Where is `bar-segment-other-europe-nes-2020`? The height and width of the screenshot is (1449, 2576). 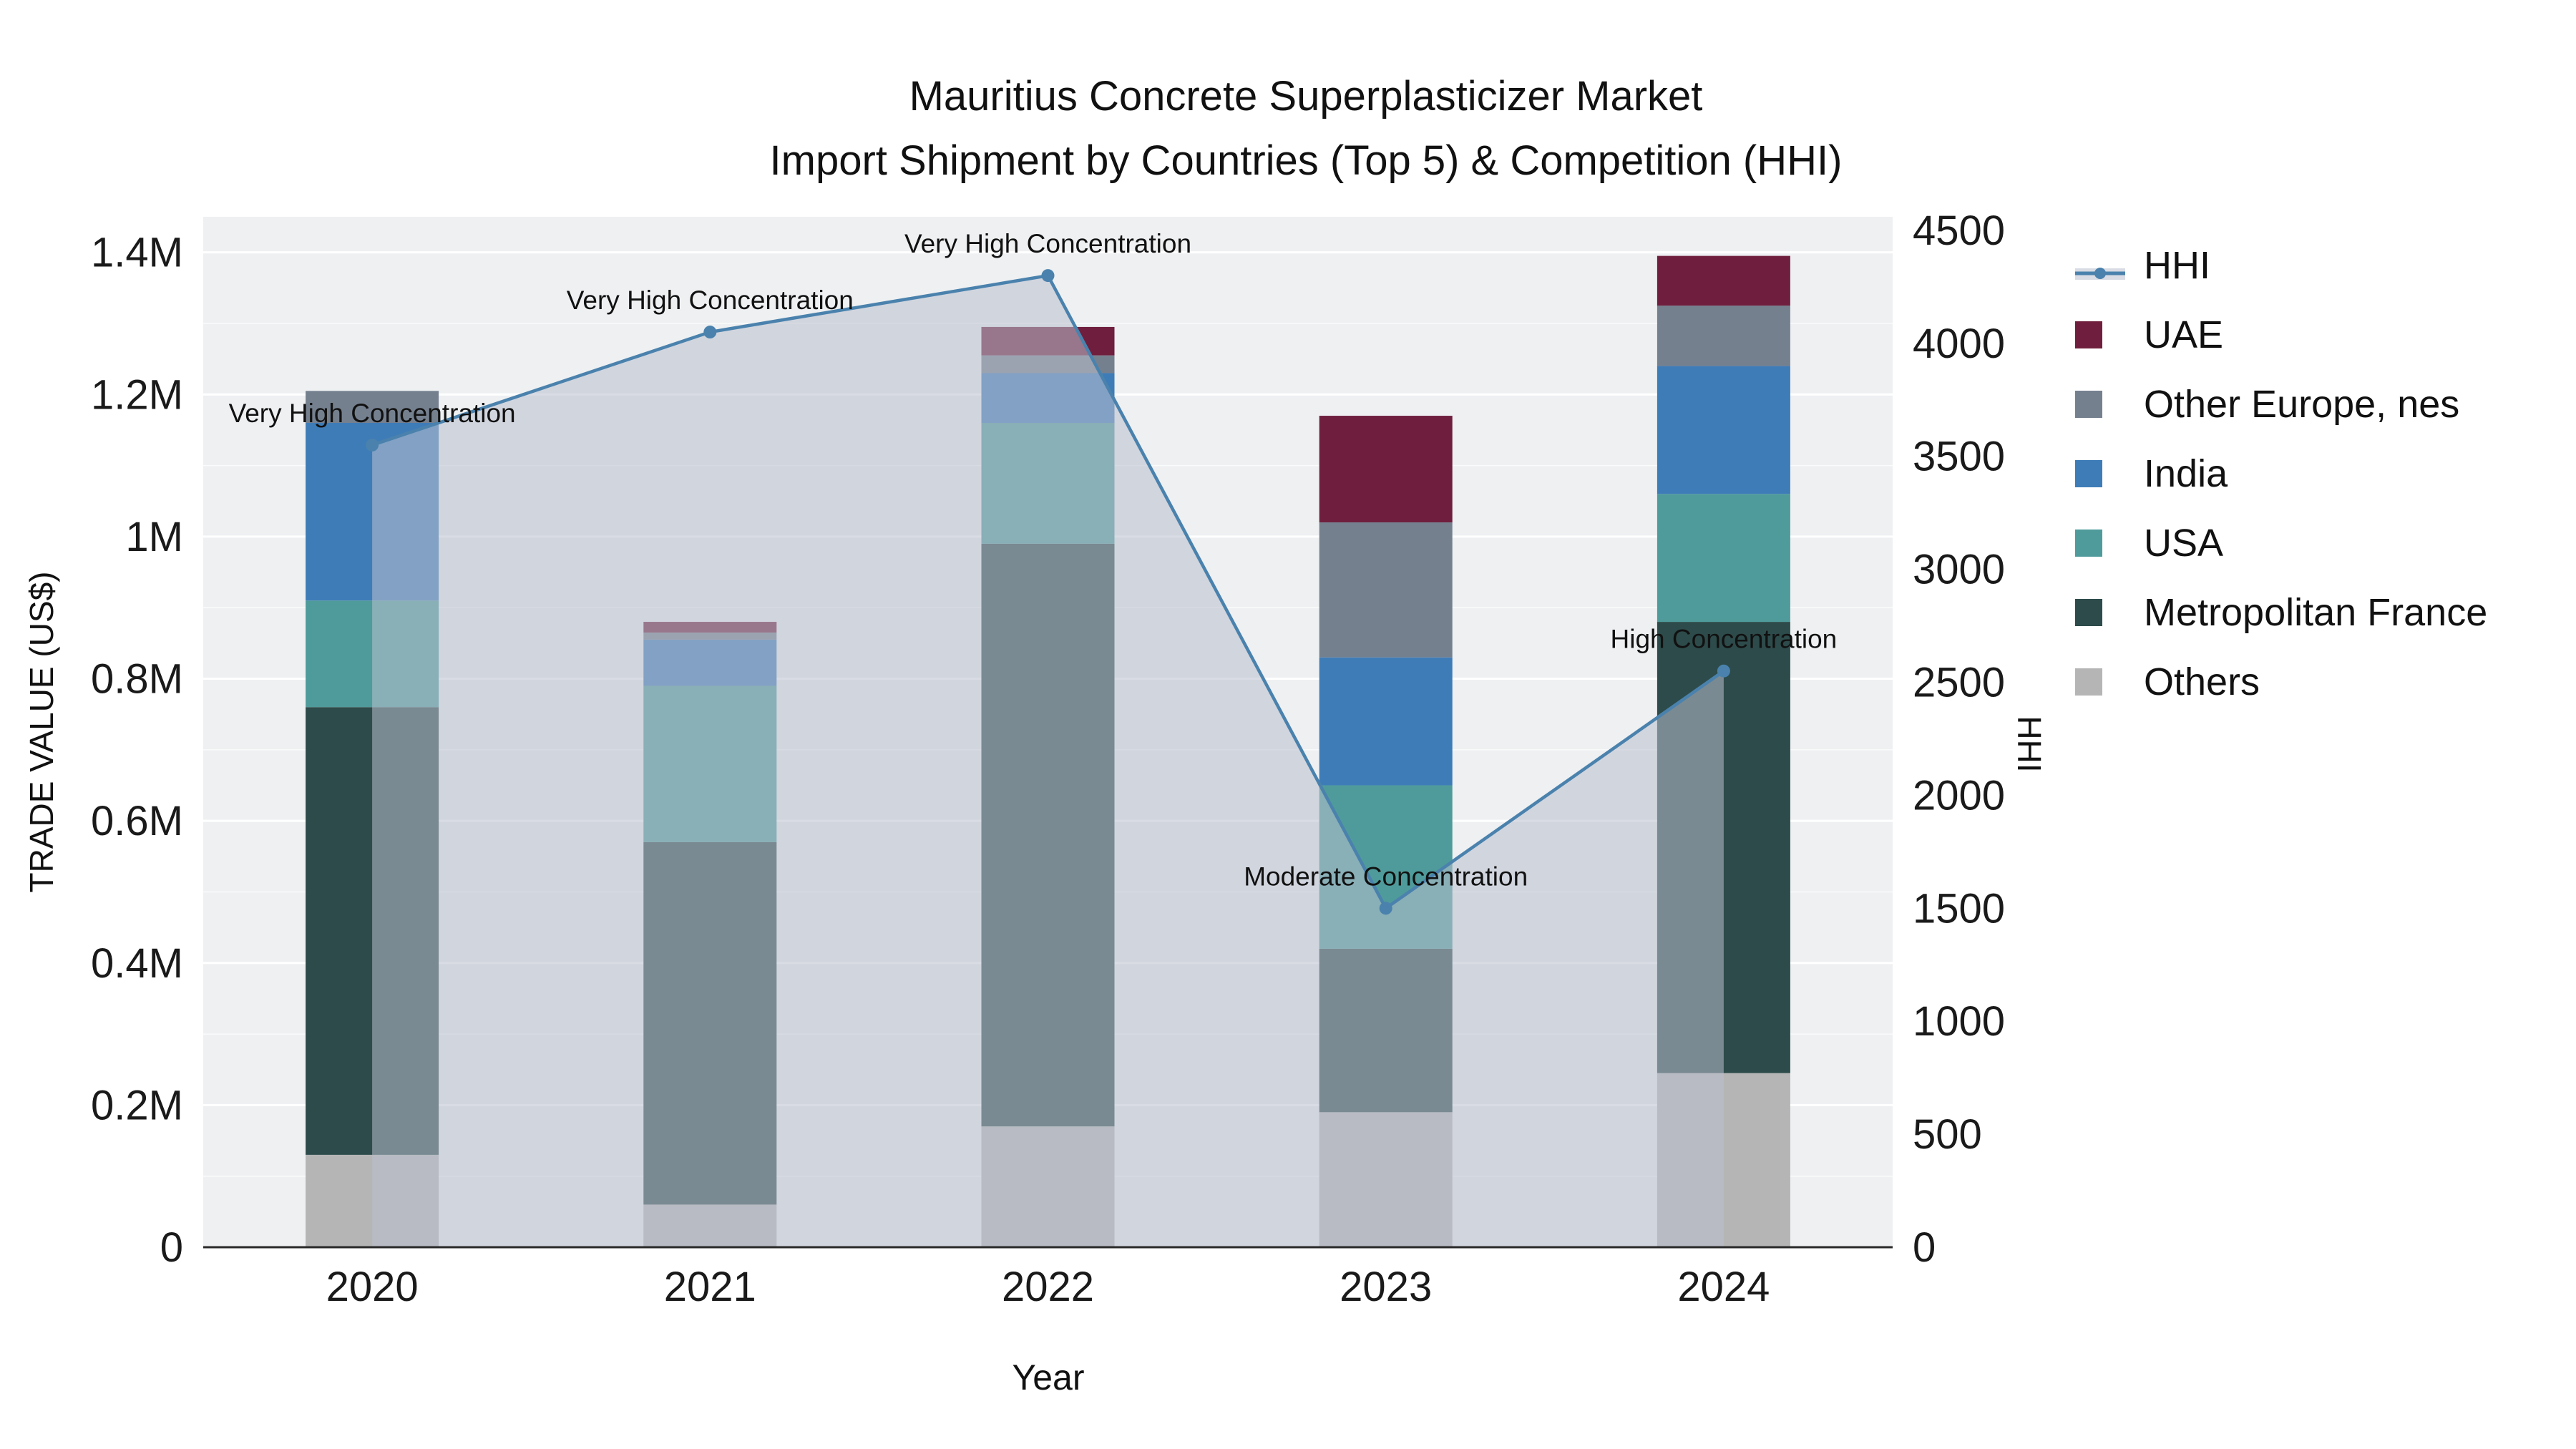 bar-segment-other-europe-nes-2020 is located at coordinates (372, 407).